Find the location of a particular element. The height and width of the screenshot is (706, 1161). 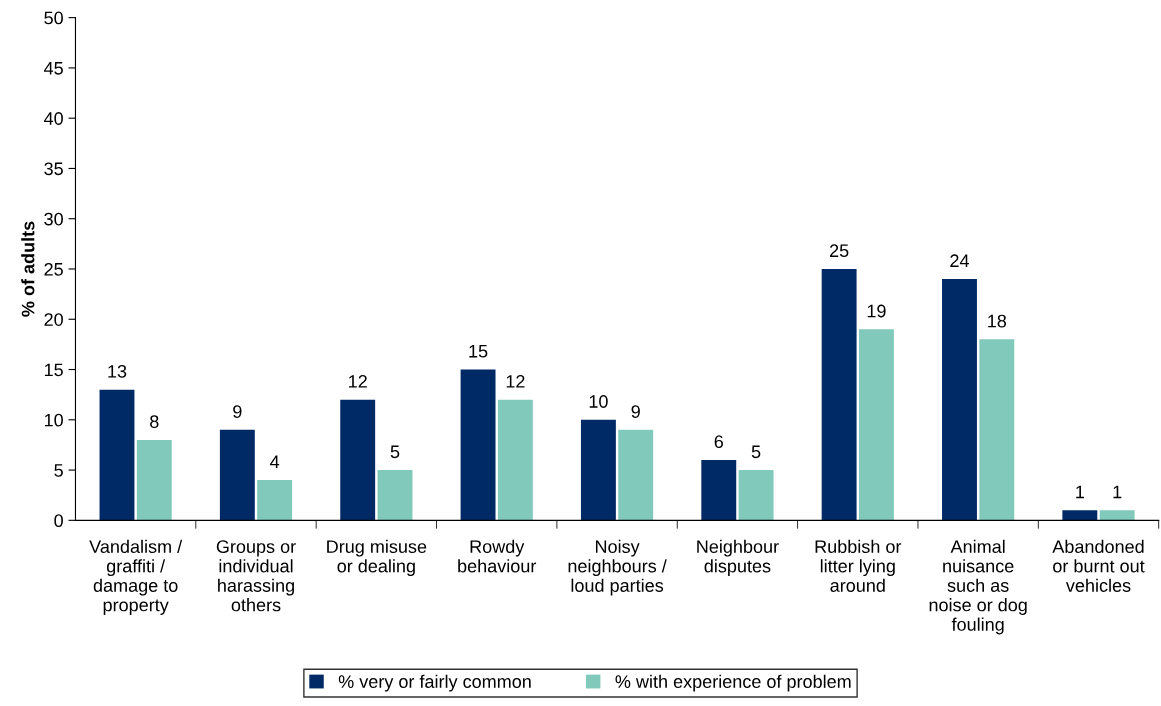

legend-label: % with experience of problem is located at coordinates (733, 683).